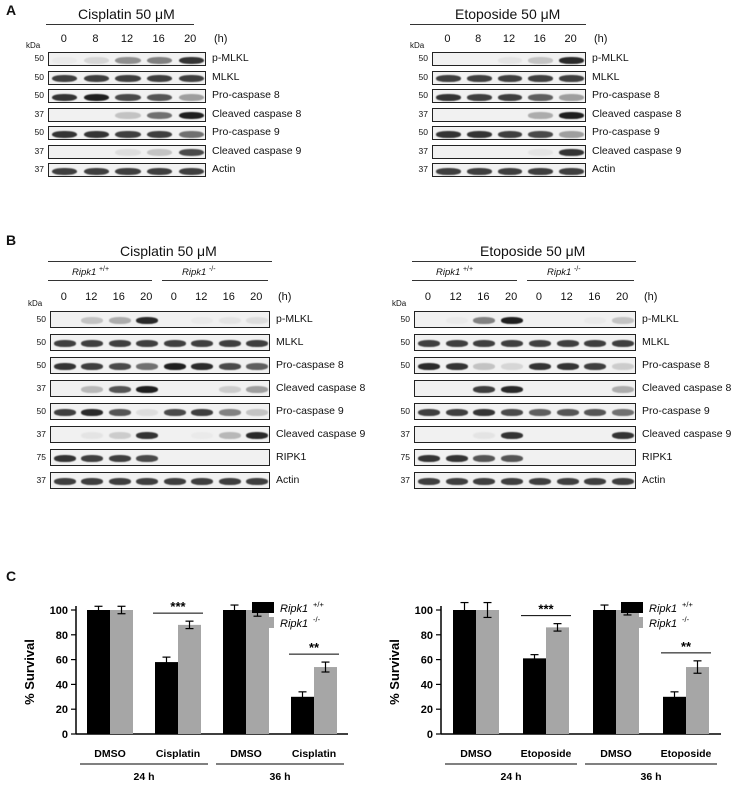  I want to click on mw-marker: 75, so click(41, 456).